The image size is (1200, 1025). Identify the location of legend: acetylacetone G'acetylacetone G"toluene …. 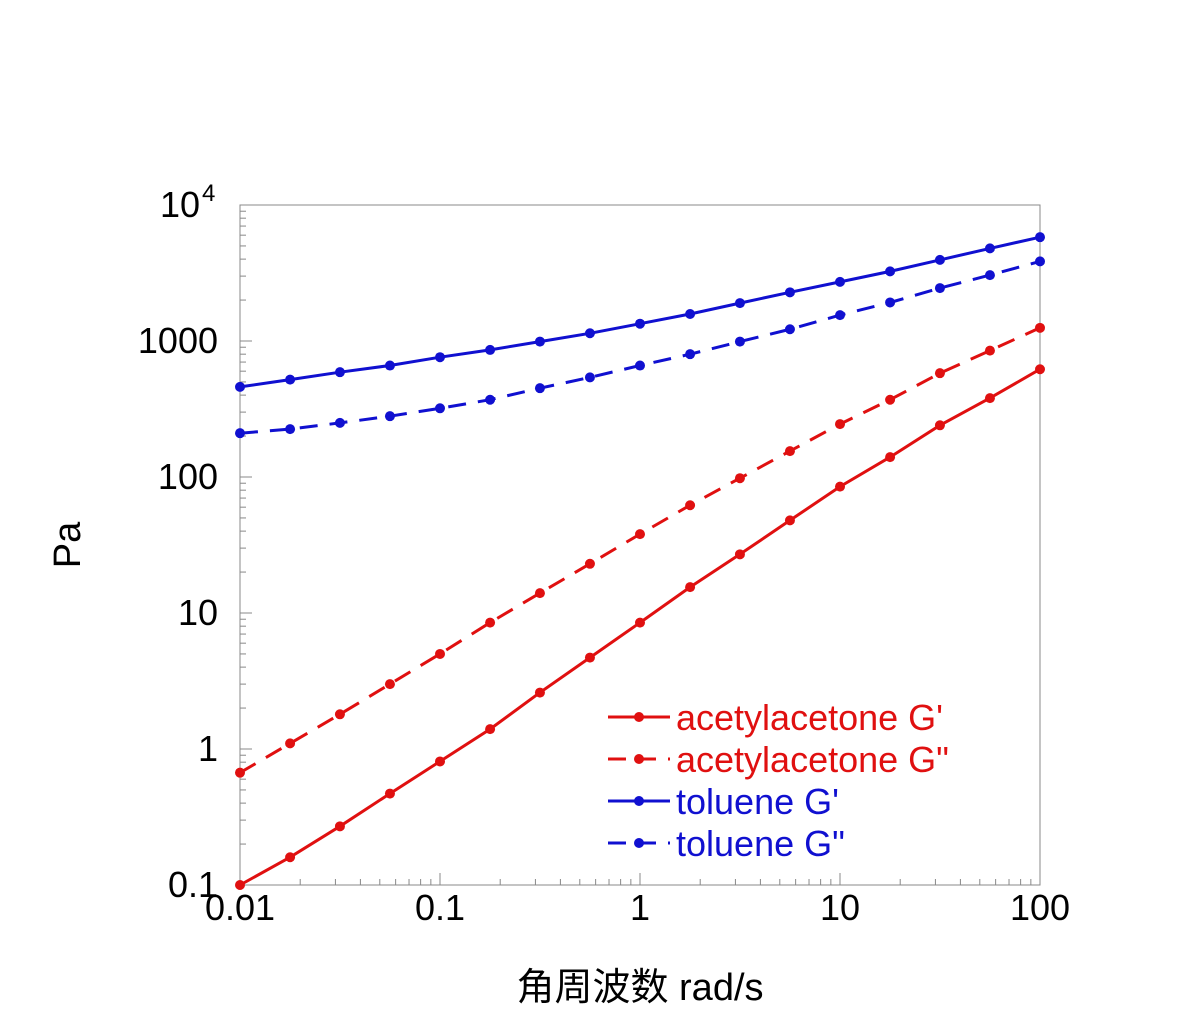
(778, 780).